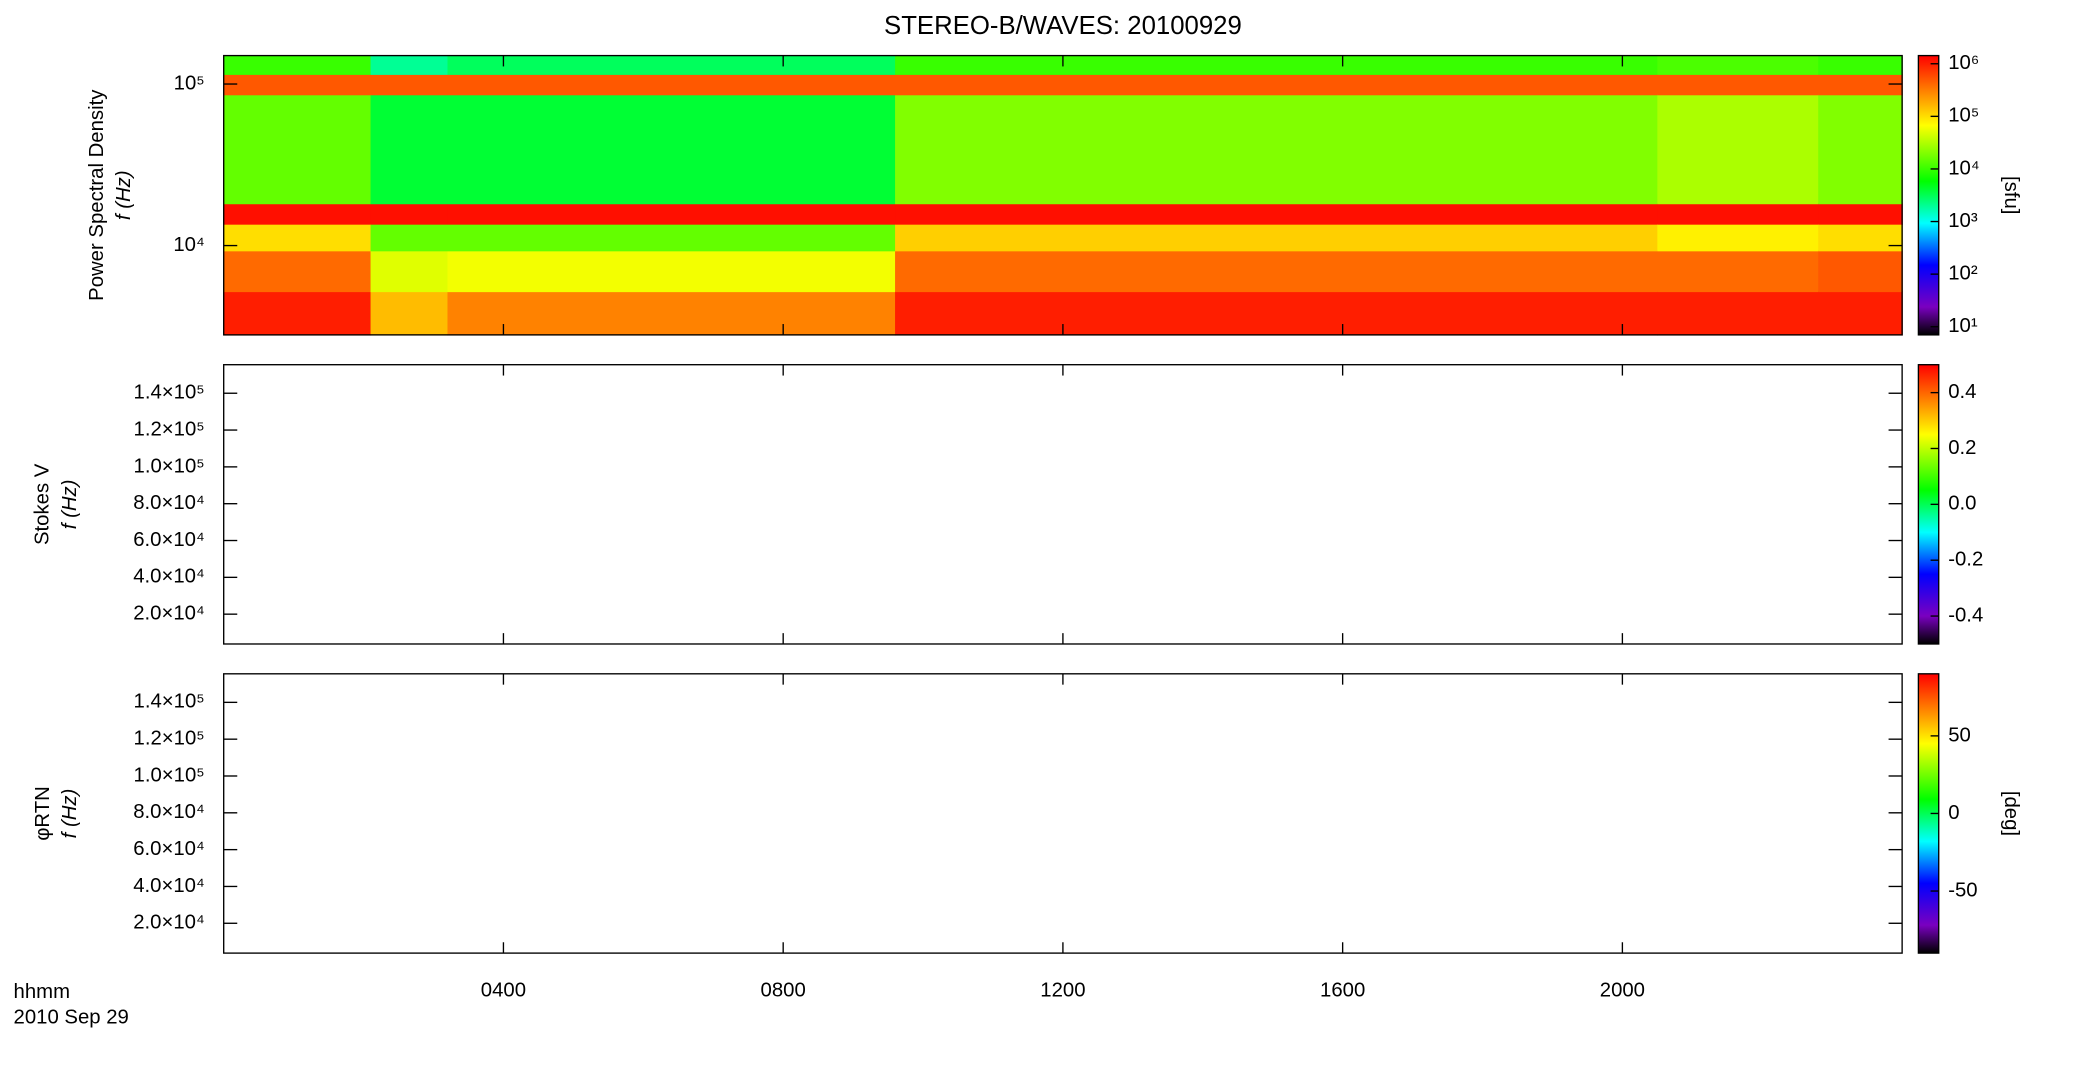  Describe the element at coordinates (1962, 392) in the screenshot. I see `colorbar-tick-label: 0.4` at that location.